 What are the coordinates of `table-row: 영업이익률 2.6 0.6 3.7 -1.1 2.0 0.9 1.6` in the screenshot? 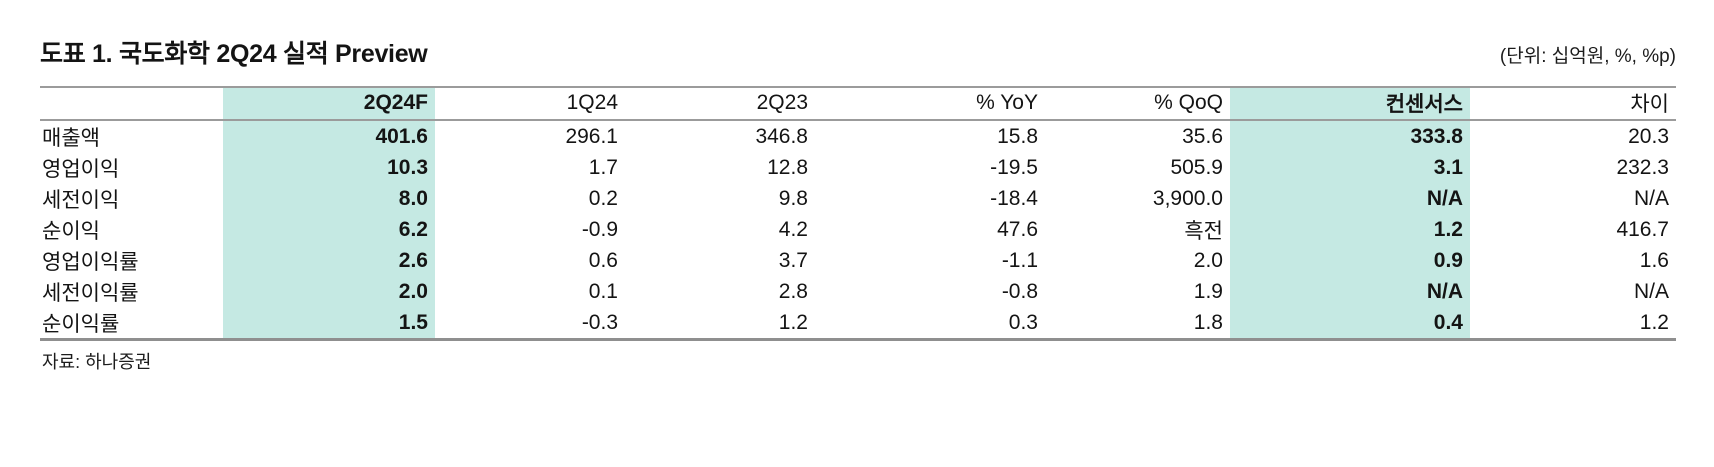 It's located at (858, 260).